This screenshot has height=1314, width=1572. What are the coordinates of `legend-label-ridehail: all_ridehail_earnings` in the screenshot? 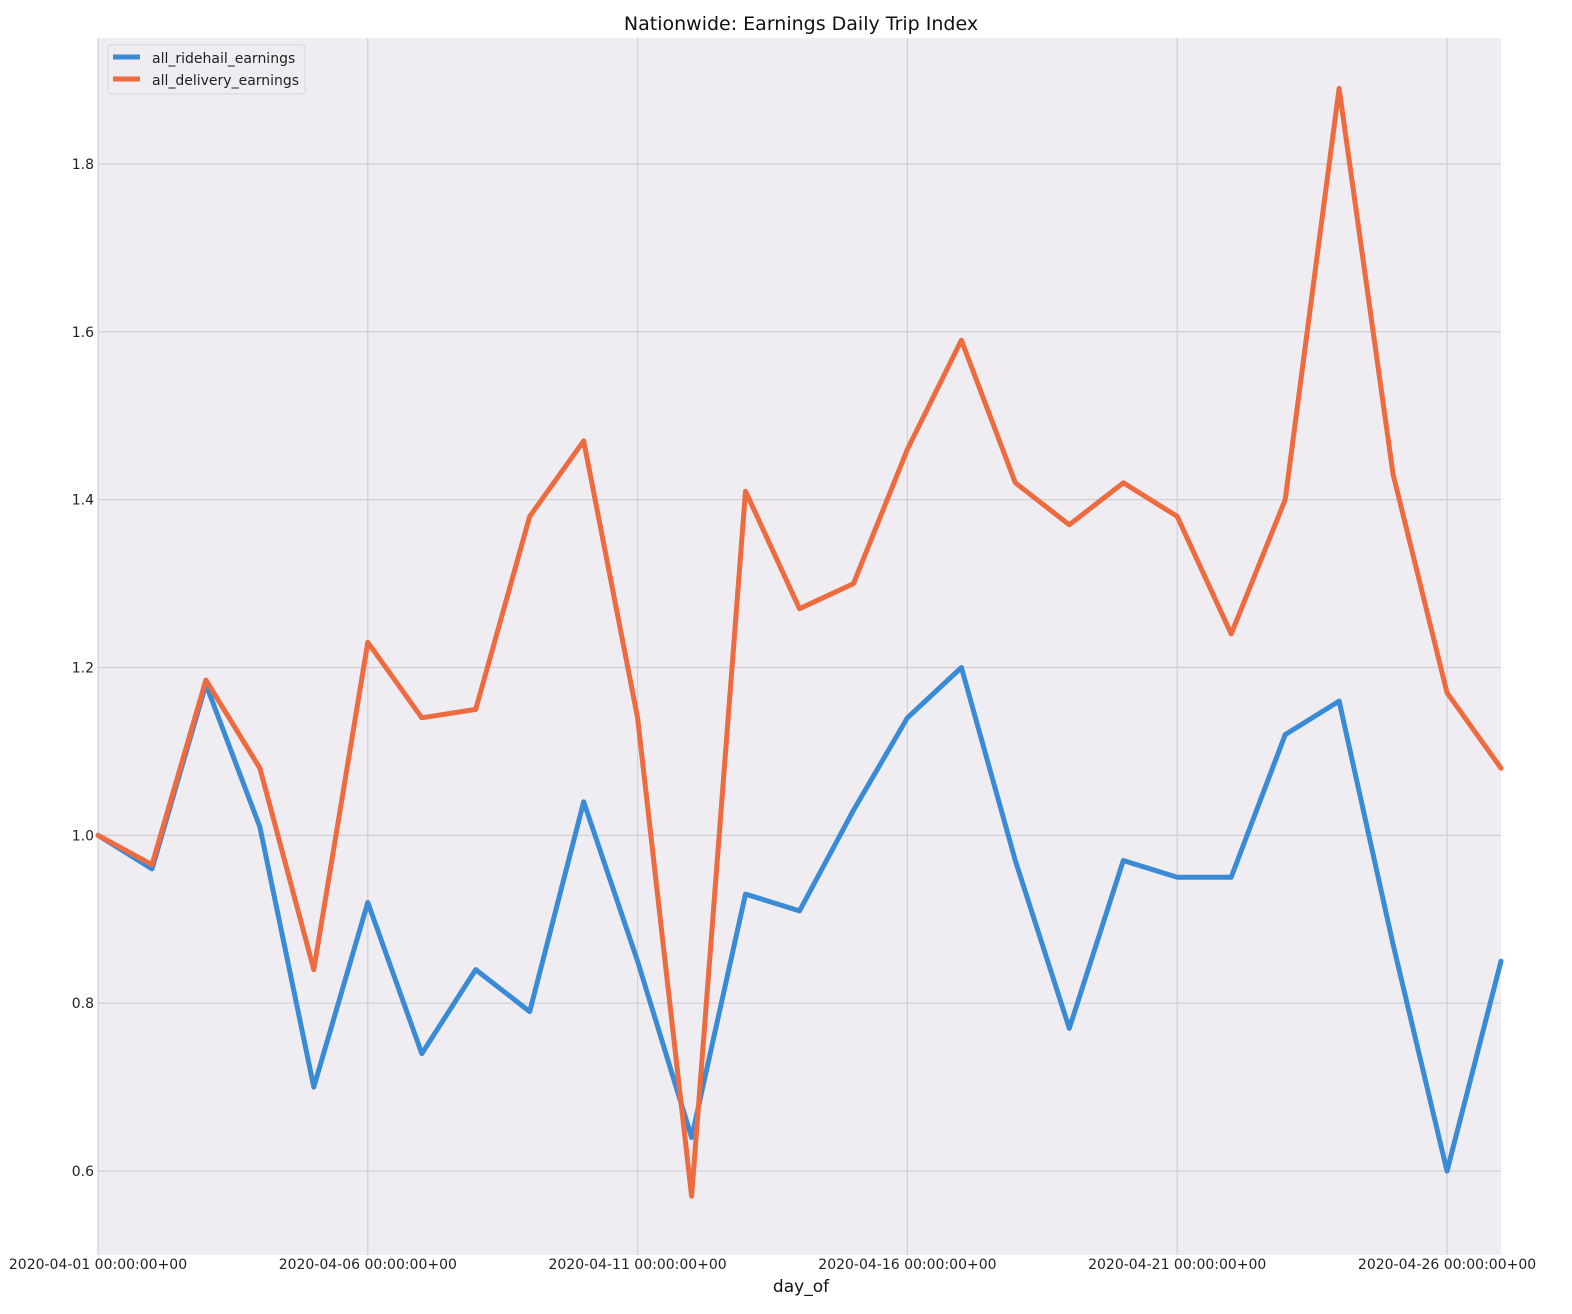 It's located at (223, 59).